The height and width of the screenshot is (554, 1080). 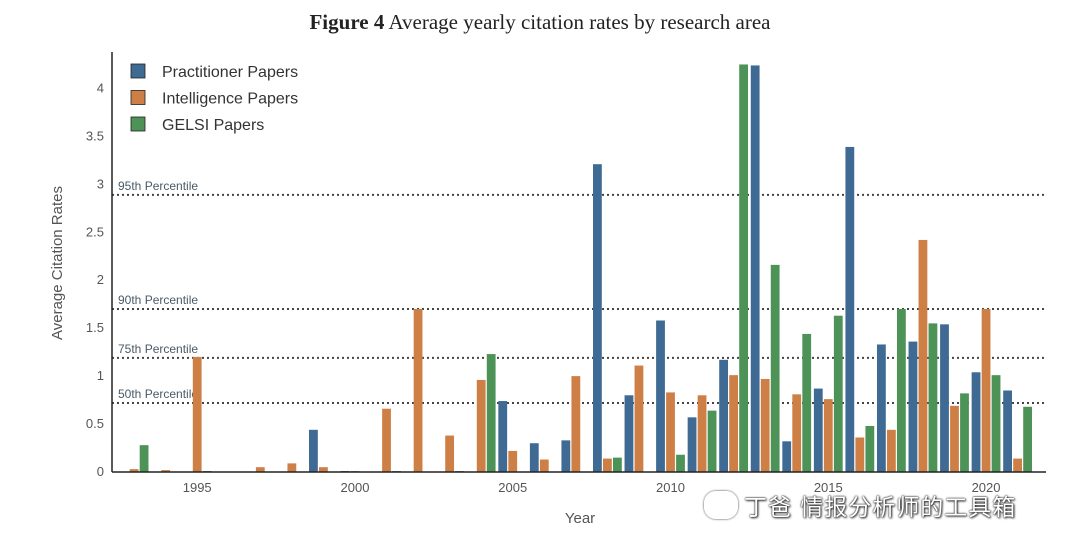 What do you see at coordinates (292, 467) in the screenshot?
I see `bar-intelligence-papers-1998` at bounding box center [292, 467].